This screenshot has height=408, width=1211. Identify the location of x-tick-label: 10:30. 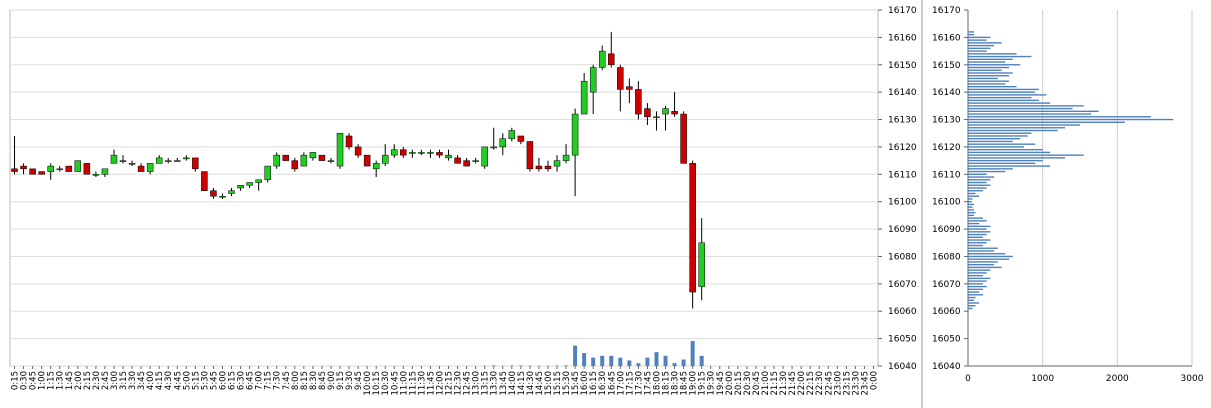
(386, 383).